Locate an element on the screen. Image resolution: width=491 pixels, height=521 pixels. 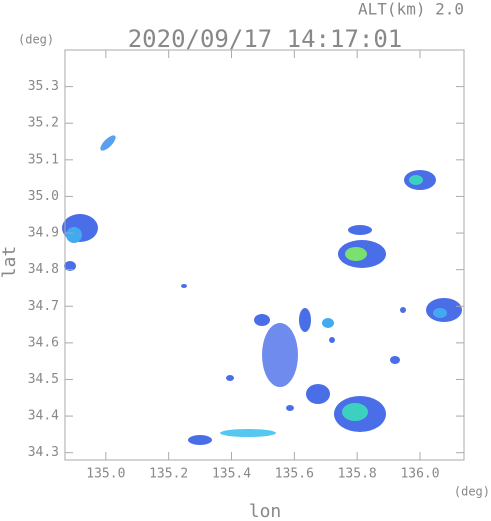
x-tick-label: 135.0 is located at coordinates (105, 474).